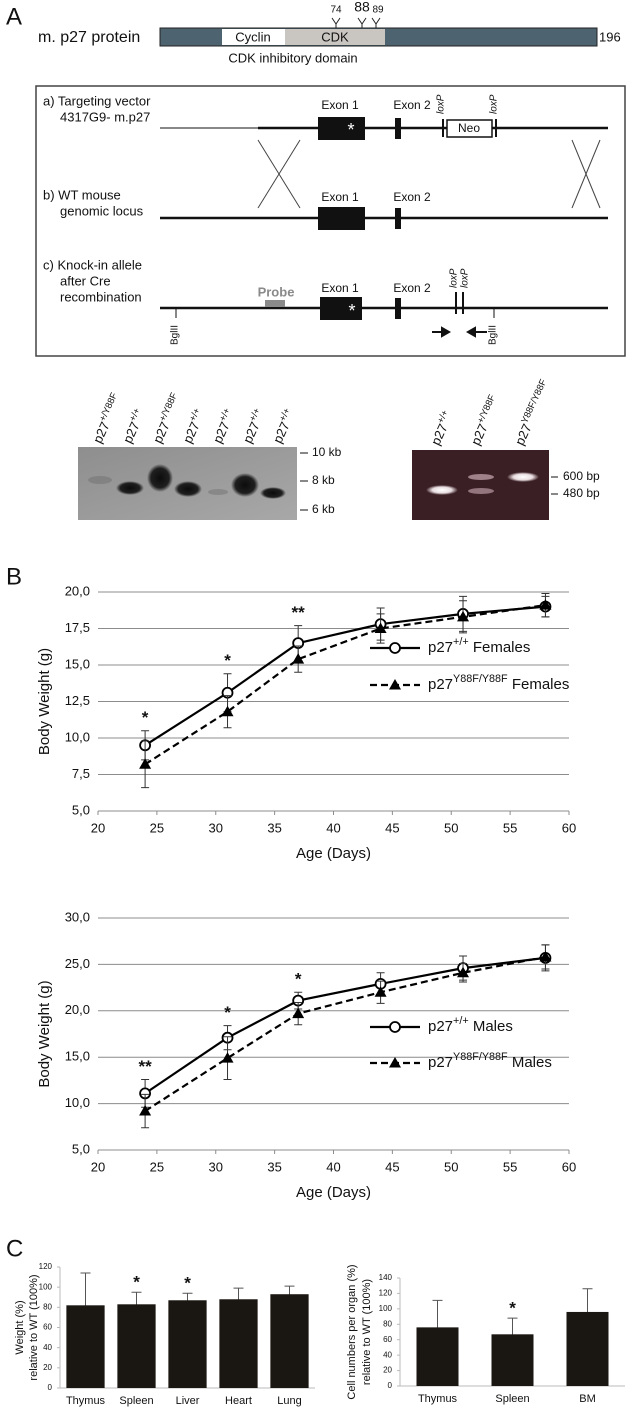 This screenshot has width=634, height=1410. What do you see at coordinates (386, 1277) in the screenshot?
I see `y-tick-label: 140` at bounding box center [386, 1277].